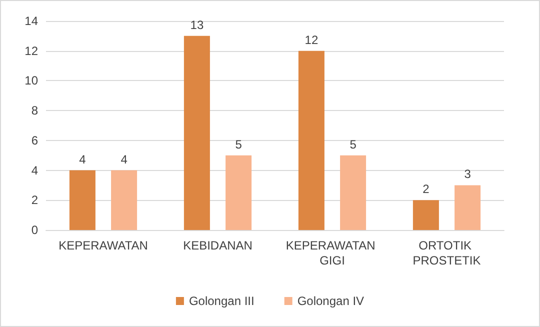 Image resolution: width=540 pixels, height=327 pixels. I want to click on y-tick-label: 10, so click(31, 81).